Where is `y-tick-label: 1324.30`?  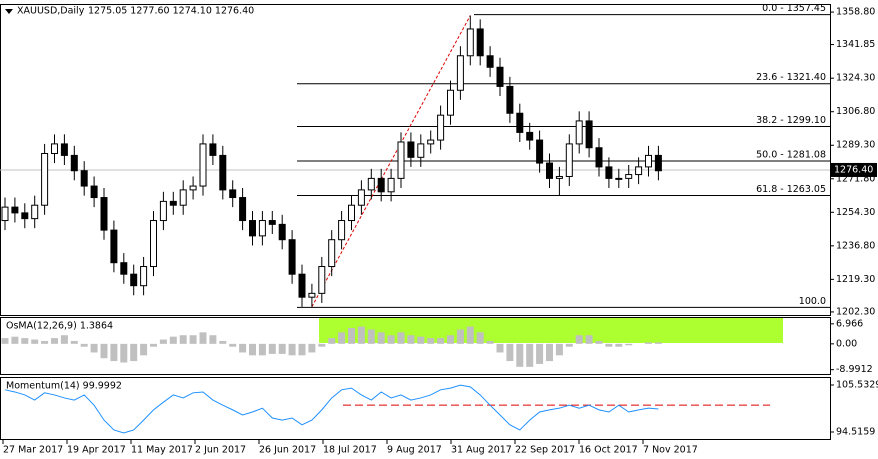
y-tick-label: 1324.30 is located at coordinates (855, 78).